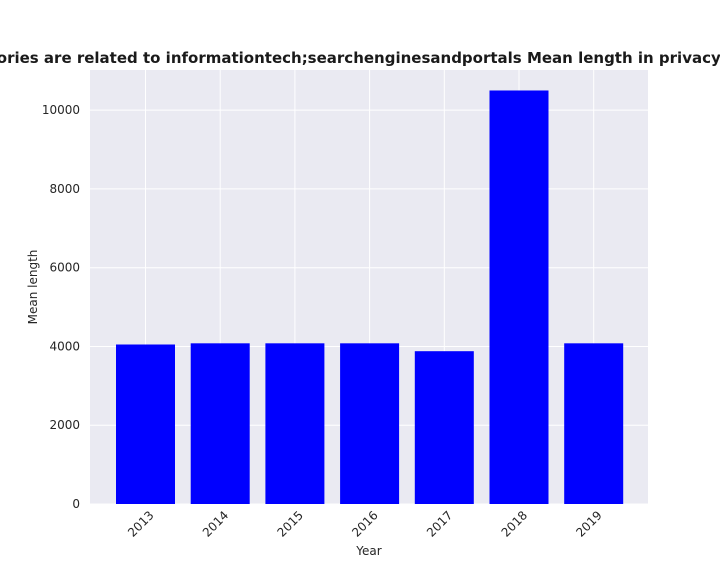 Image resolution: width=720 pixels, height=576 pixels. What do you see at coordinates (519, 297) in the screenshot?
I see `bar-2018` at bounding box center [519, 297].